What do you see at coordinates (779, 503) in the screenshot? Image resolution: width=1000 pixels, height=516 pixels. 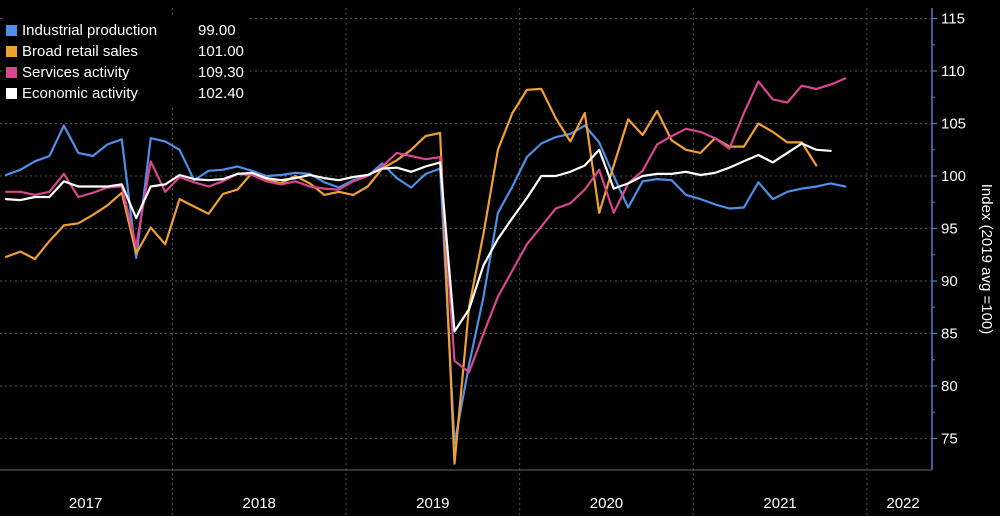 I see `x-tick-label: 2021` at bounding box center [779, 503].